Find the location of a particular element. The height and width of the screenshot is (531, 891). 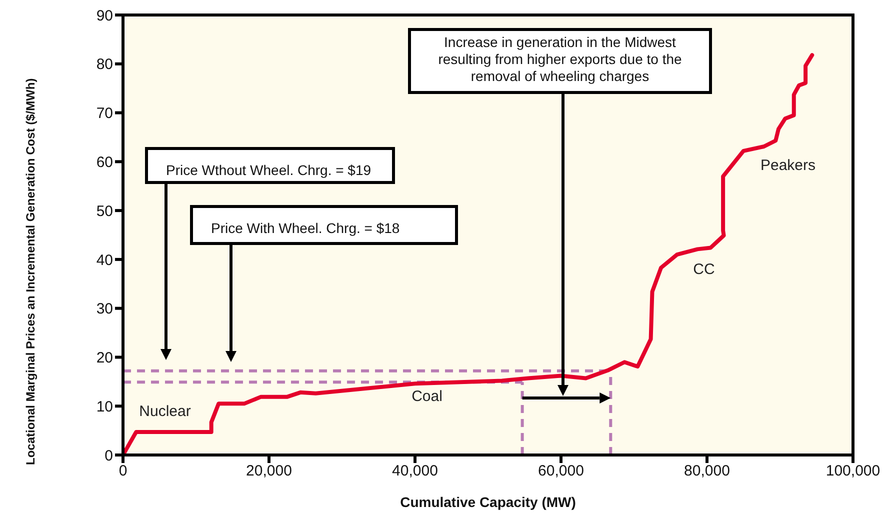

x-tick-label: 40,000 is located at coordinates (415, 471).